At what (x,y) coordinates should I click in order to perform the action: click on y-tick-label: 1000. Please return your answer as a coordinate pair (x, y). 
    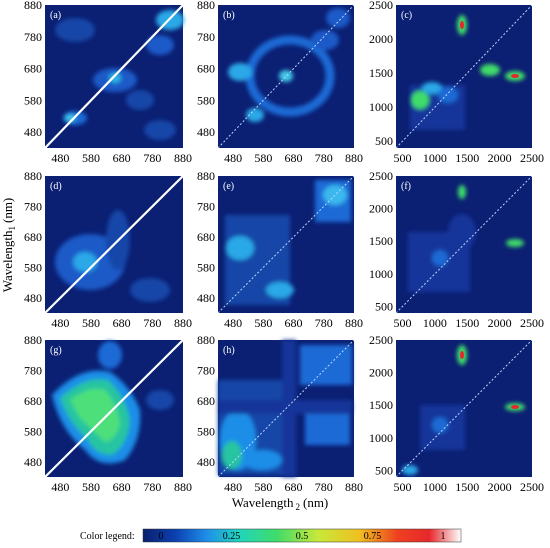
    Looking at the image, I should click on (381, 274).